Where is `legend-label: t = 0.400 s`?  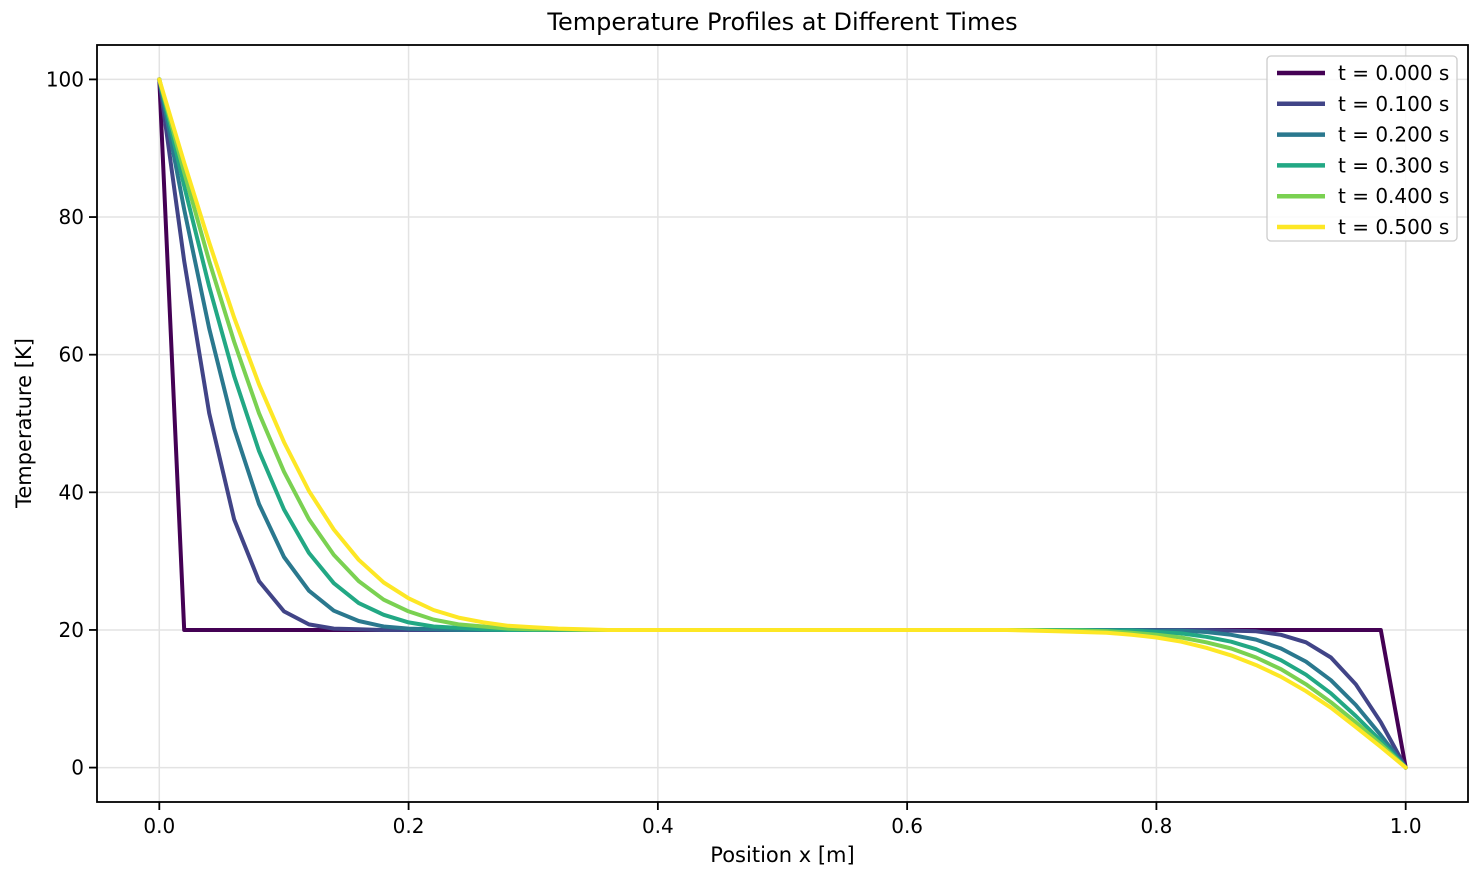 legend-label: t = 0.400 s is located at coordinates (1393, 196).